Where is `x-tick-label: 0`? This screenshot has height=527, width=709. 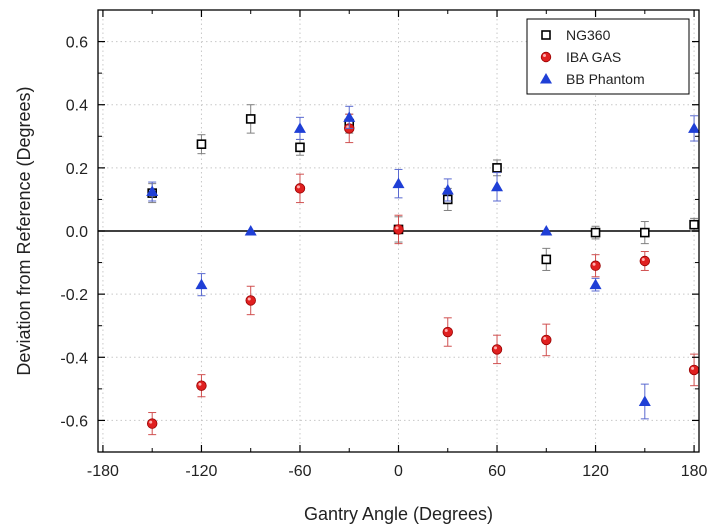 x-tick-label: 0 is located at coordinates (398, 471).